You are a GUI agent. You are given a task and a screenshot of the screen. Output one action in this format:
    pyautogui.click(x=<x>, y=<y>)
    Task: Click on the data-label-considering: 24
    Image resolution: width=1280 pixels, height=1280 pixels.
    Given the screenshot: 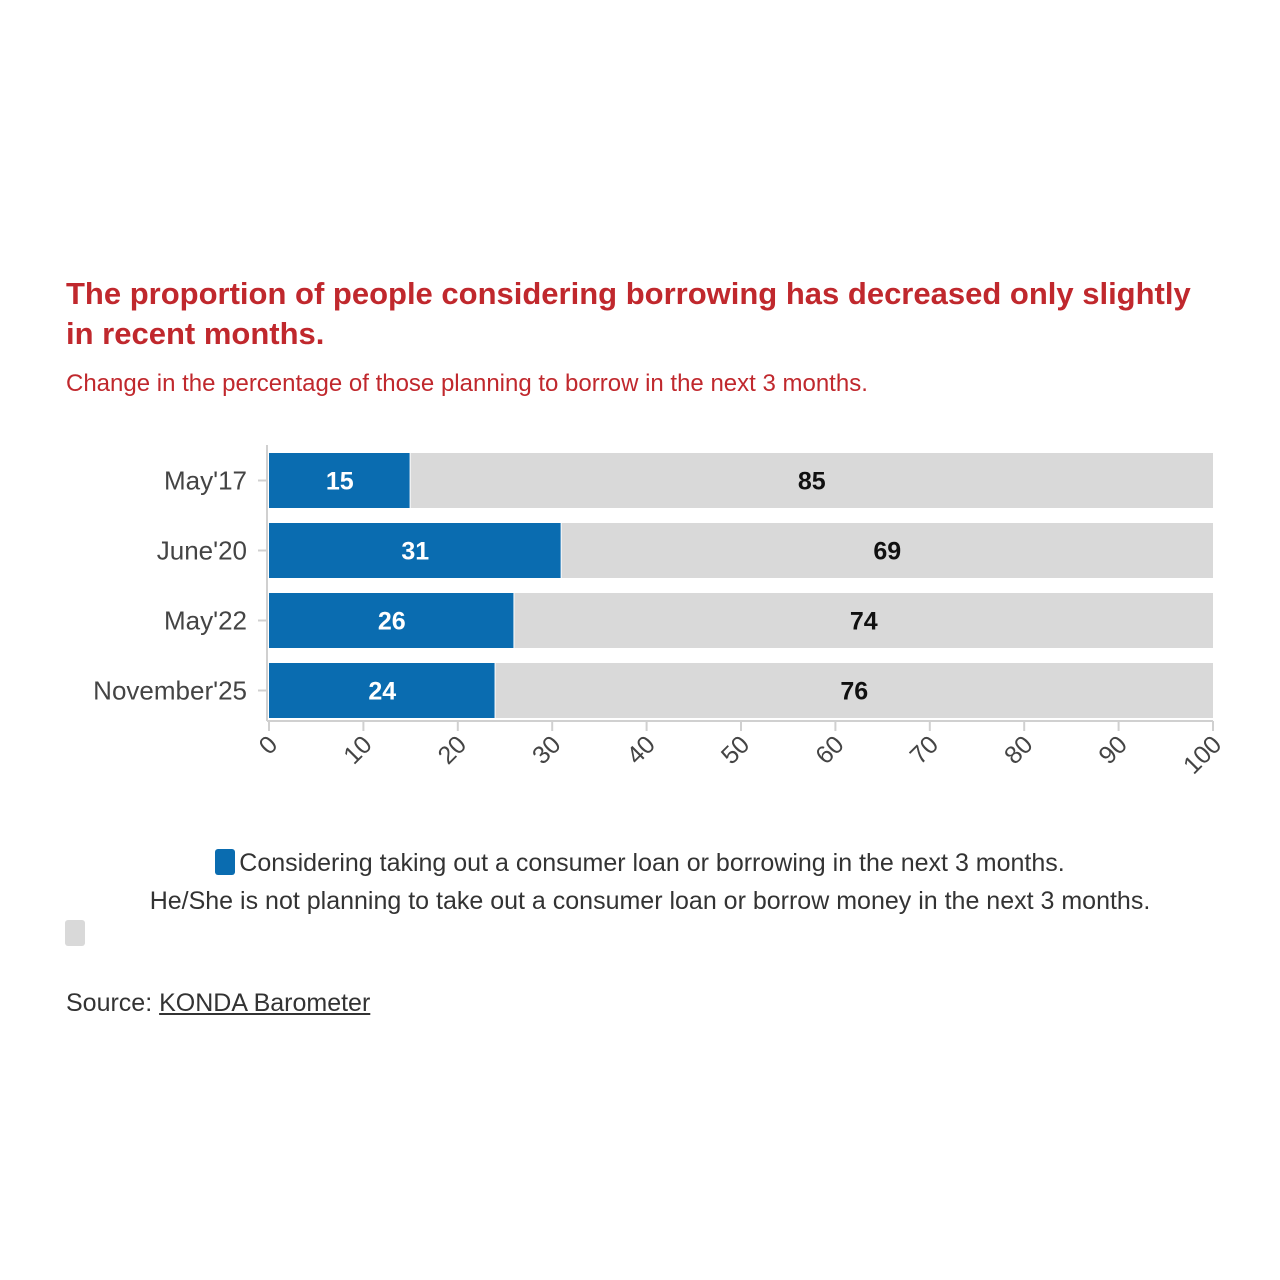 What is the action you would take?
    pyautogui.click(x=382, y=692)
    